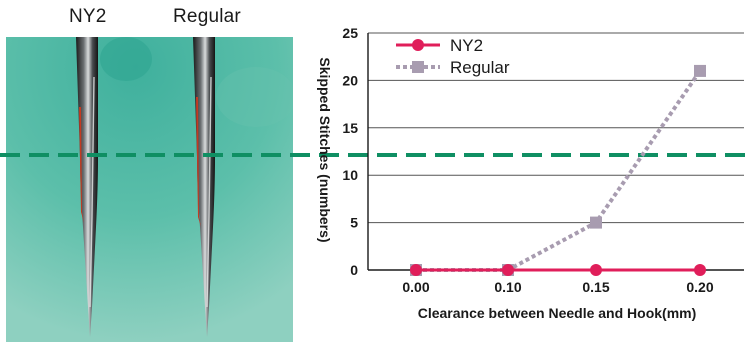  Describe the element at coordinates (466, 45) in the screenshot. I see `legend-label: NY2` at that location.